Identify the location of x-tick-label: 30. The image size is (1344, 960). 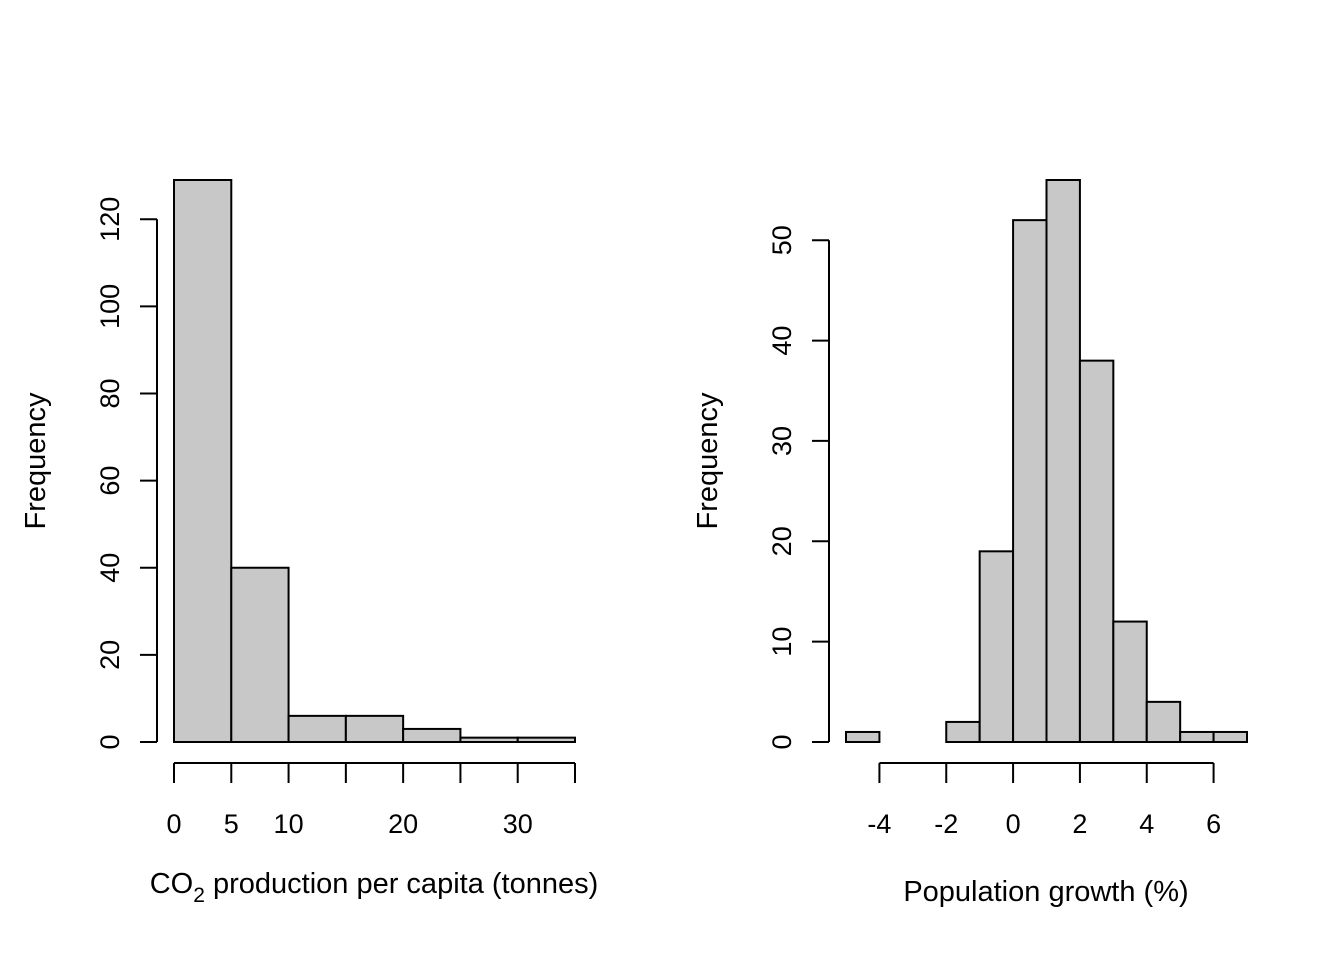
(518, 824).